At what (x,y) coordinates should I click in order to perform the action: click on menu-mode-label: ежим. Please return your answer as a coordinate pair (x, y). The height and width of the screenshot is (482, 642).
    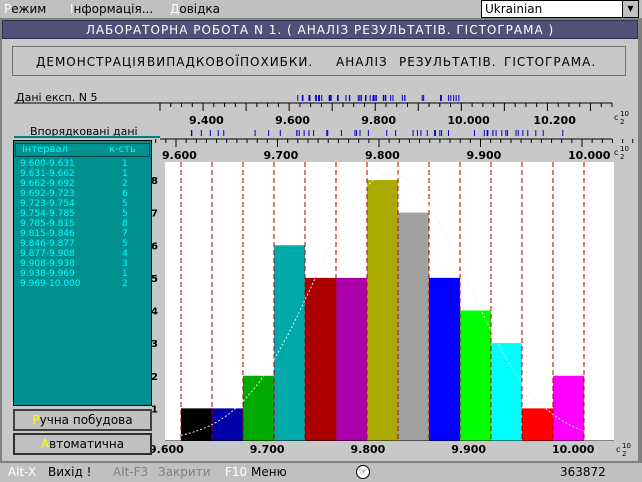
    Looking at the image, I should click on (29, 9).